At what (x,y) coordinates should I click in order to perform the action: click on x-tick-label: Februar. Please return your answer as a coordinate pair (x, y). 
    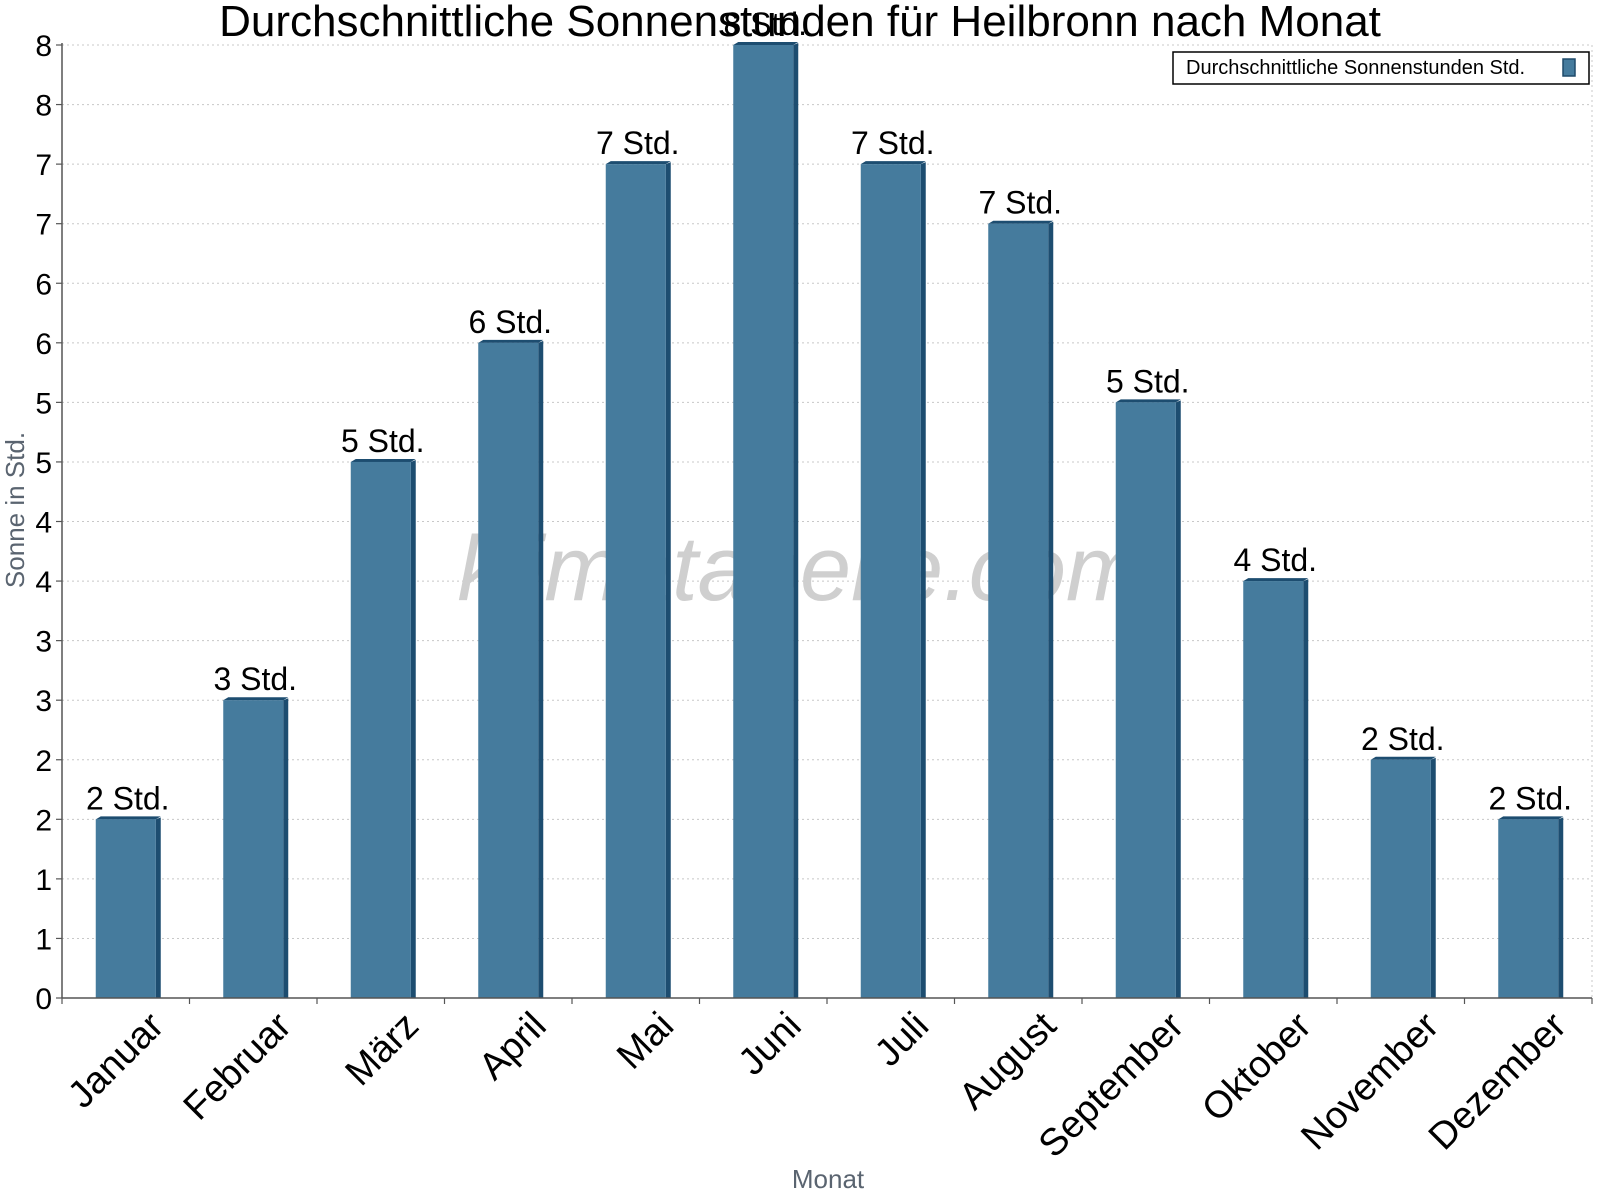
    Looking at the image, I should click on (238, 1066).